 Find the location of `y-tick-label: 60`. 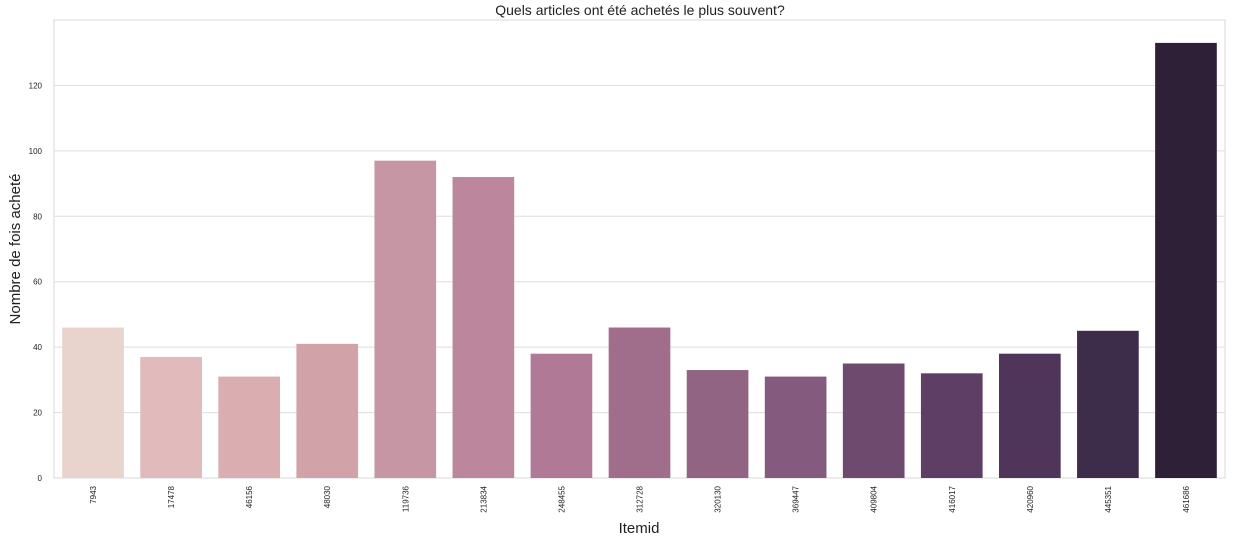

y-tick-label: 60 is located at coordinates (37, 282).